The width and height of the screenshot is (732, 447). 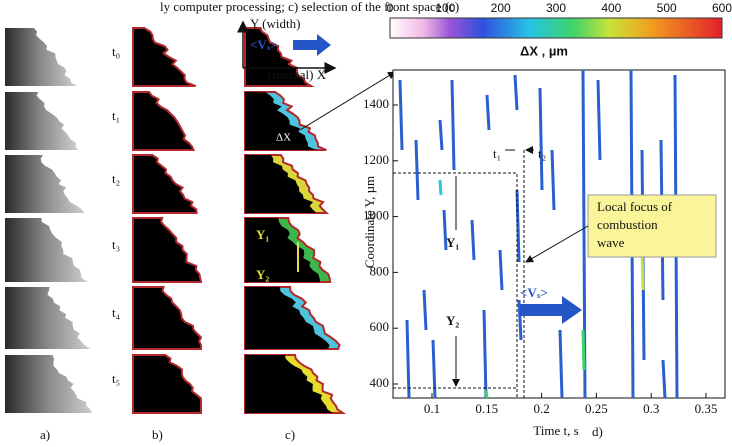 What do you see at coordinates (45, 434) in the screenshot?
I see `panel-label: a)` at bounding box center [45, 434].